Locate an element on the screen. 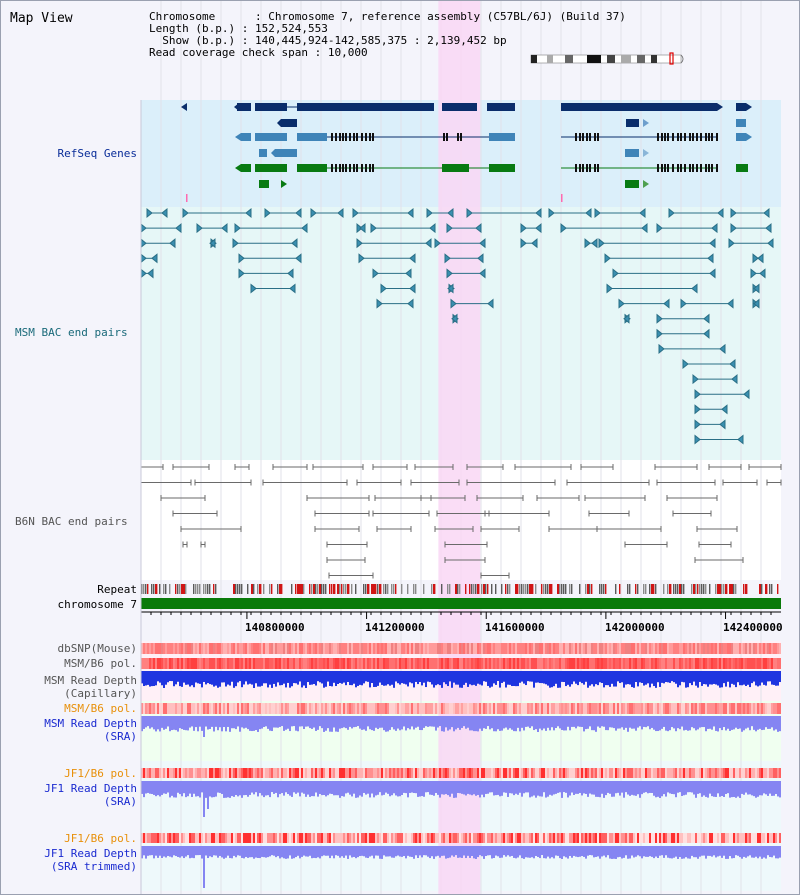 The width and height of the screenshot is (800, 895). track-label-refseq: RefSeq Genes is located at coordinates (97, 153).